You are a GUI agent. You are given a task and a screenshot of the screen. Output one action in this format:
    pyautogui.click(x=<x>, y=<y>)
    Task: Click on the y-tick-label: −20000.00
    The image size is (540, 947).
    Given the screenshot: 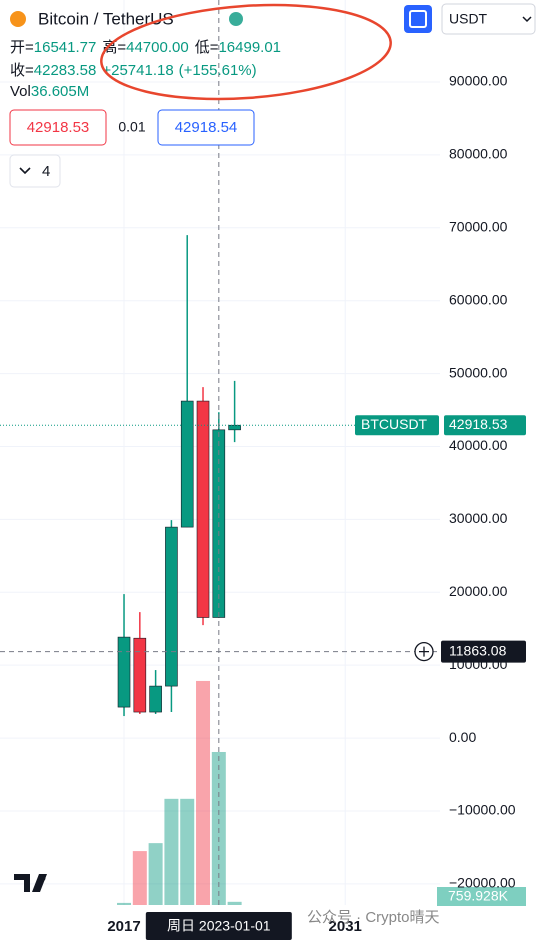 What is the action you would take?
    pyautogui.click(x=482, y=883)
    